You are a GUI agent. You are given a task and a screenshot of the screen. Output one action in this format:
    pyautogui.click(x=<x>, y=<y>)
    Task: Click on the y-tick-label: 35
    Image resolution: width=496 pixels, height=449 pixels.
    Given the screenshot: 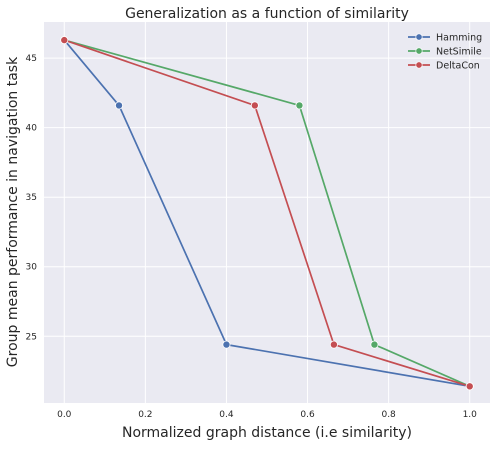 What is the action you would take?
    pyautogui.click(x=31, y=198)
    